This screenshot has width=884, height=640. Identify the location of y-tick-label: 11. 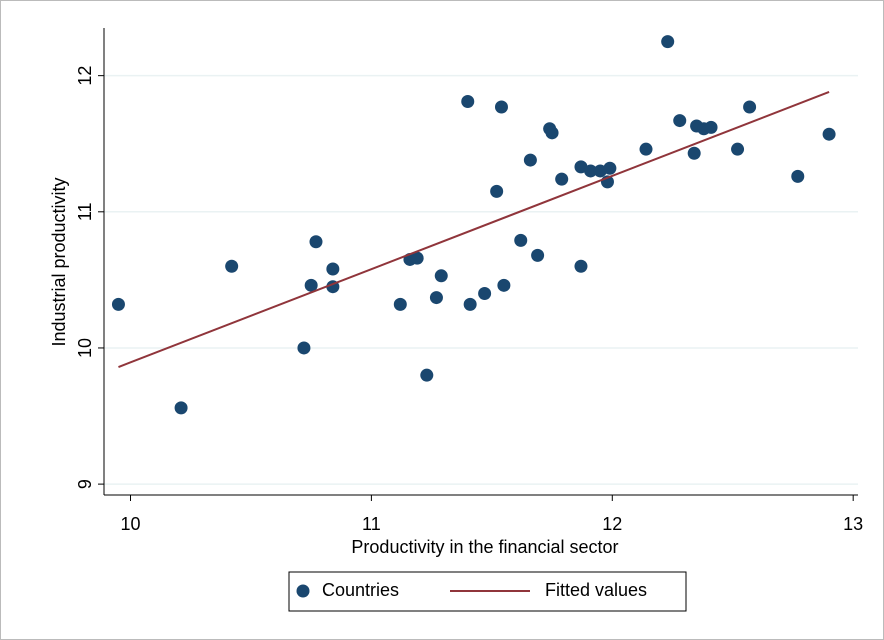
(85, 211).